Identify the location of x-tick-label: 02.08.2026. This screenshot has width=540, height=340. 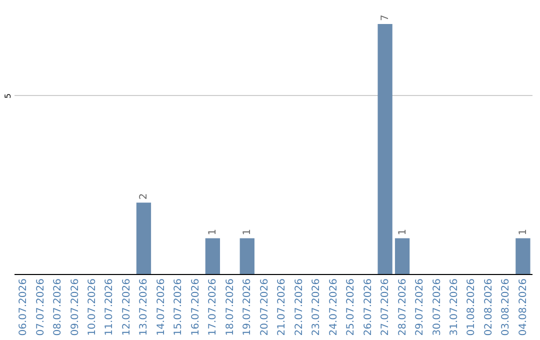
(488, 307).